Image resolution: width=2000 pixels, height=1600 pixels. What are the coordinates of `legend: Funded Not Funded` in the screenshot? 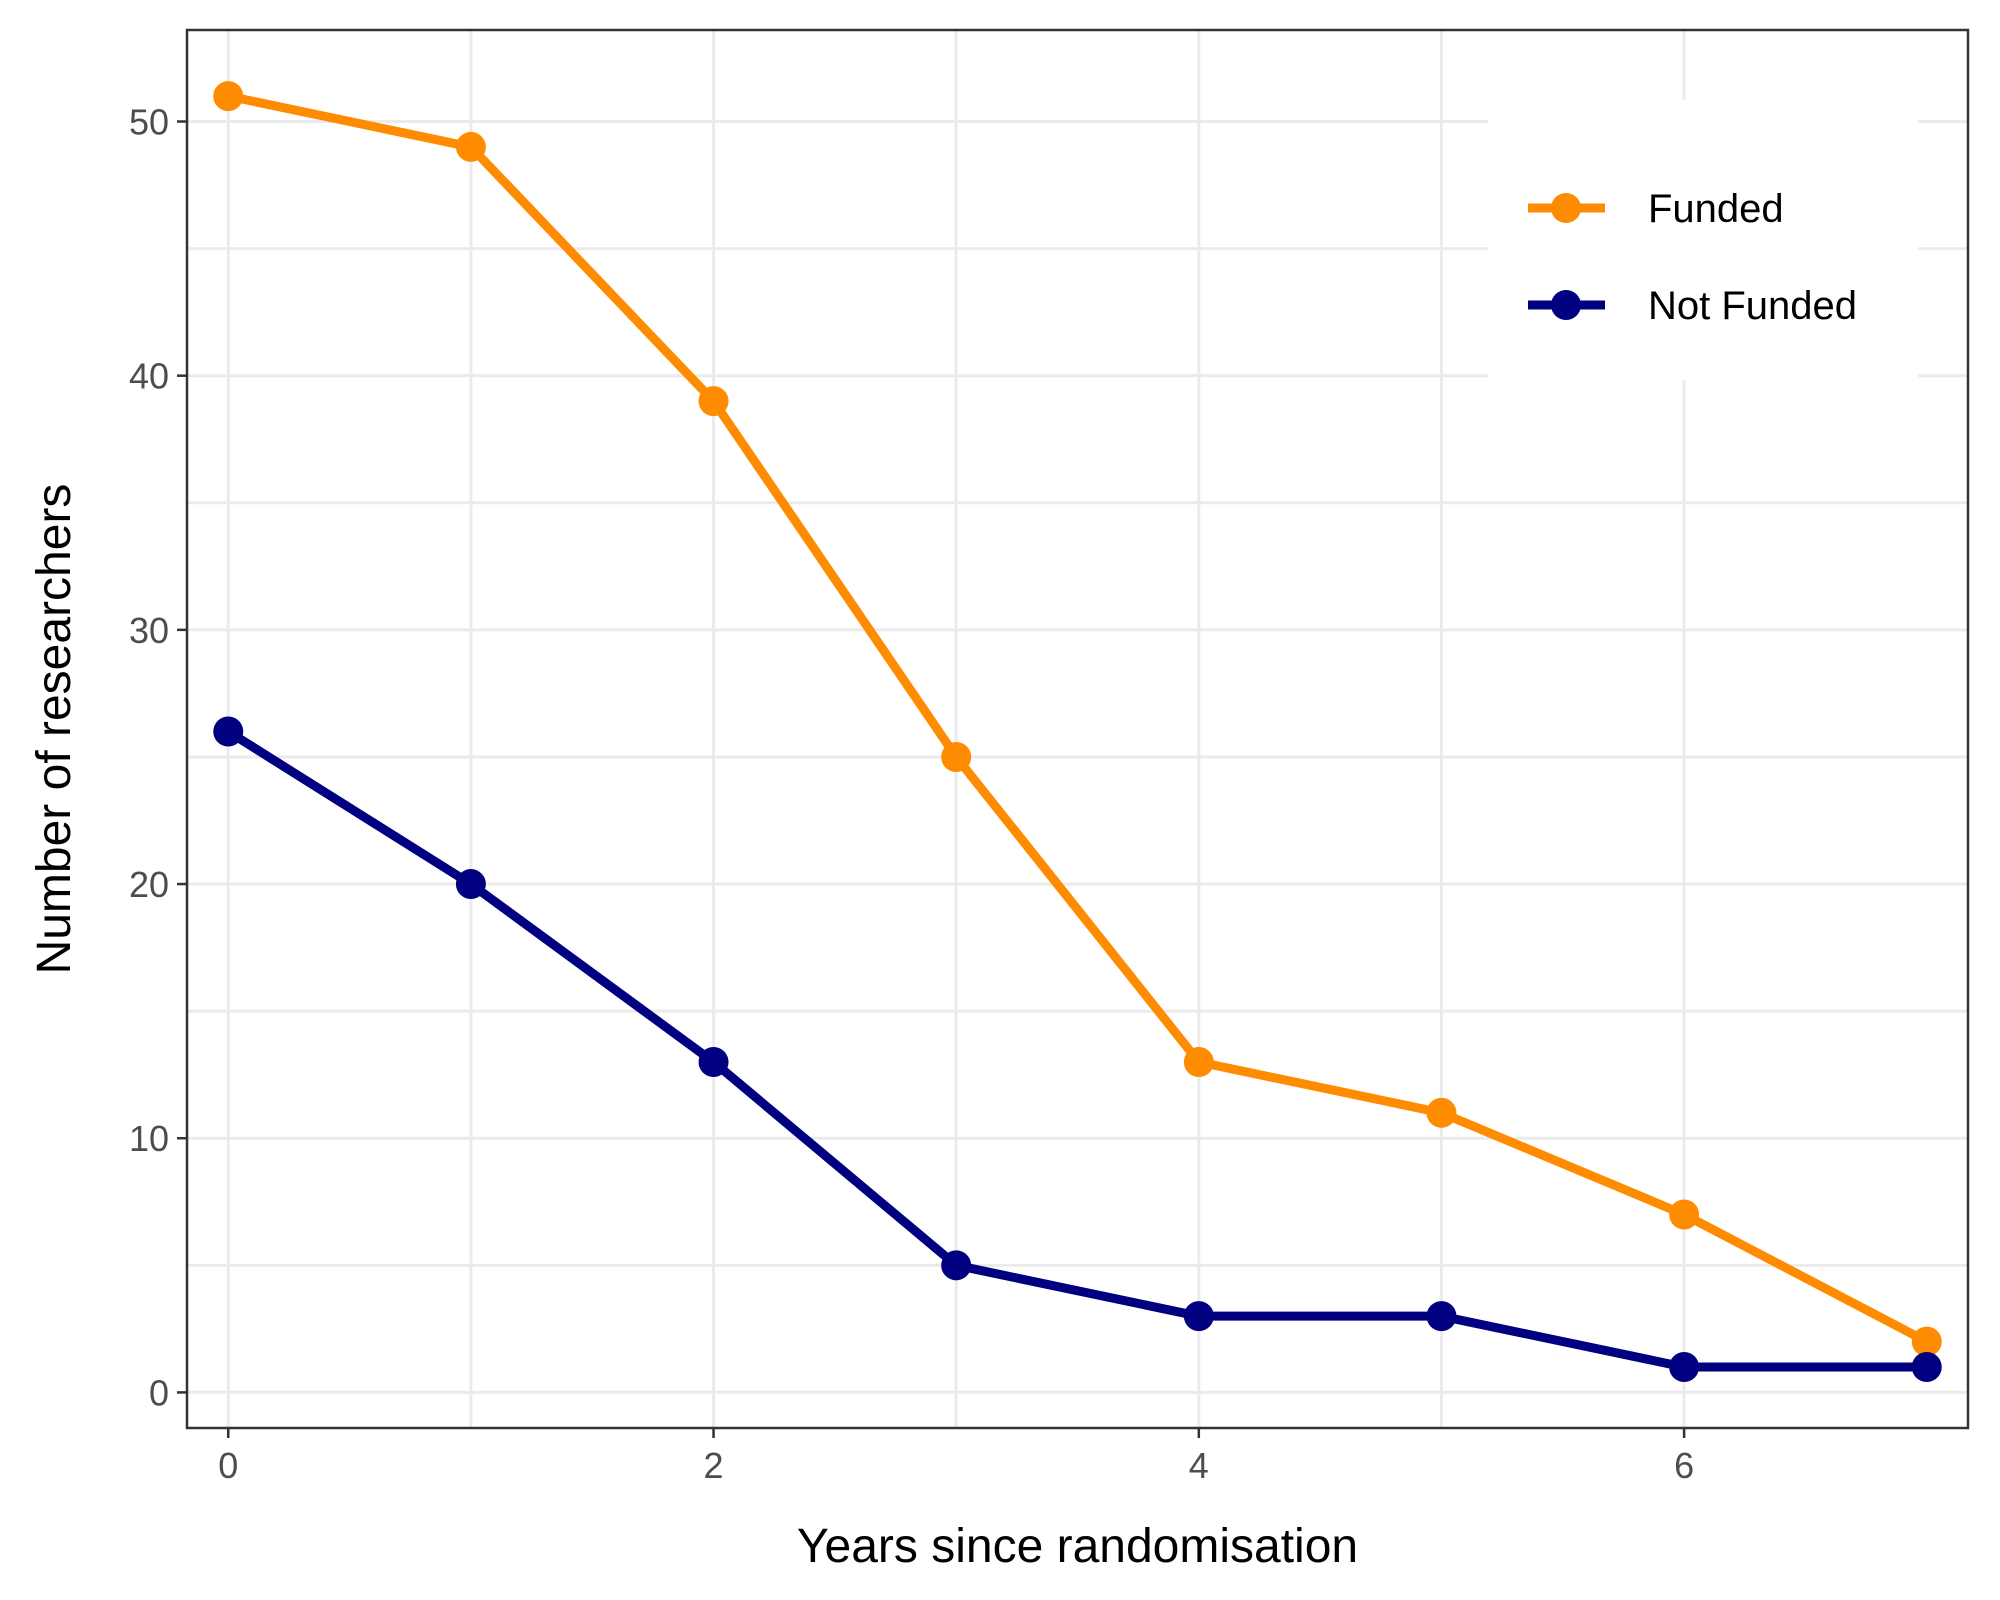 It's located at (1703, 240).